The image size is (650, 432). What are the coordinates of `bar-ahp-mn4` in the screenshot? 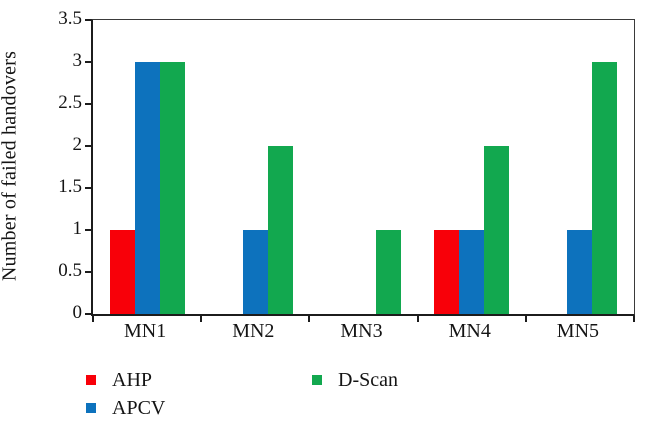 It's located at (447, 272).